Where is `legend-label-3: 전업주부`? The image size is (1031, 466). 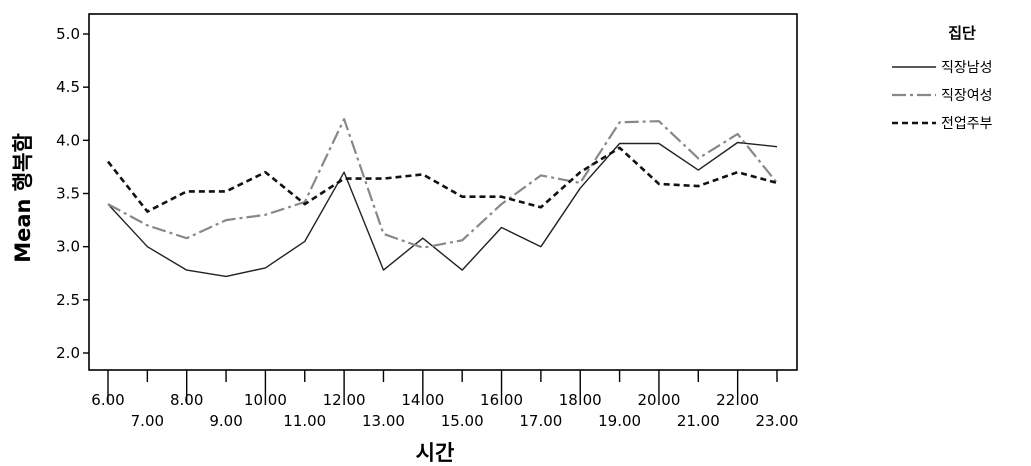
legend-label-3: 전업주부 is located at coordinates (967, 124).